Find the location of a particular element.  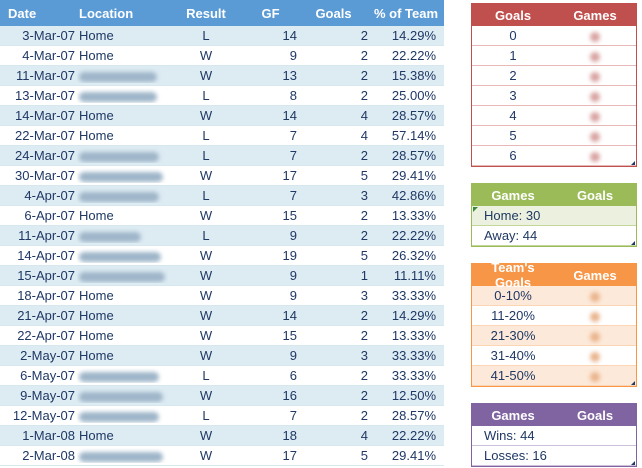

home-away-header-games: Games is located at coordinates (513, 195).